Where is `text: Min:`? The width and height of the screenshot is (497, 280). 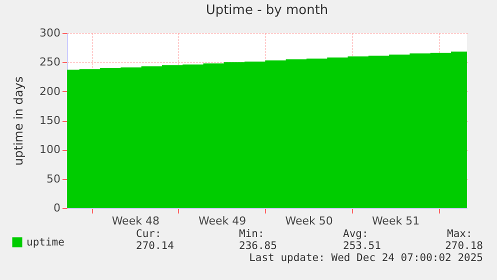 text: Min: is located at coordinates (251, 234).